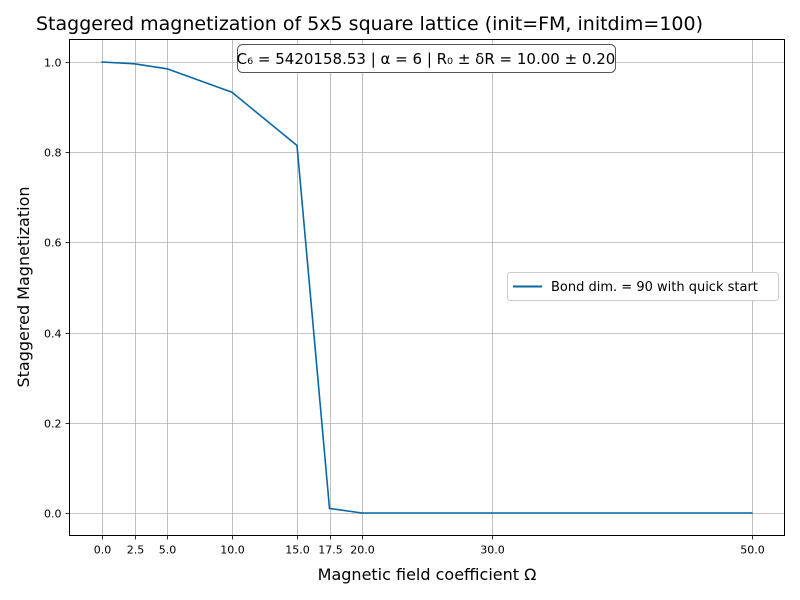 The height and width of the screenshot is (600, 800). What do you see at coordinates (57, 289) in the screenshot?
I see `y-ticks: 0.0 0.2 0.4 0.6 0.8 1.0` at bounding box center [57, 289].